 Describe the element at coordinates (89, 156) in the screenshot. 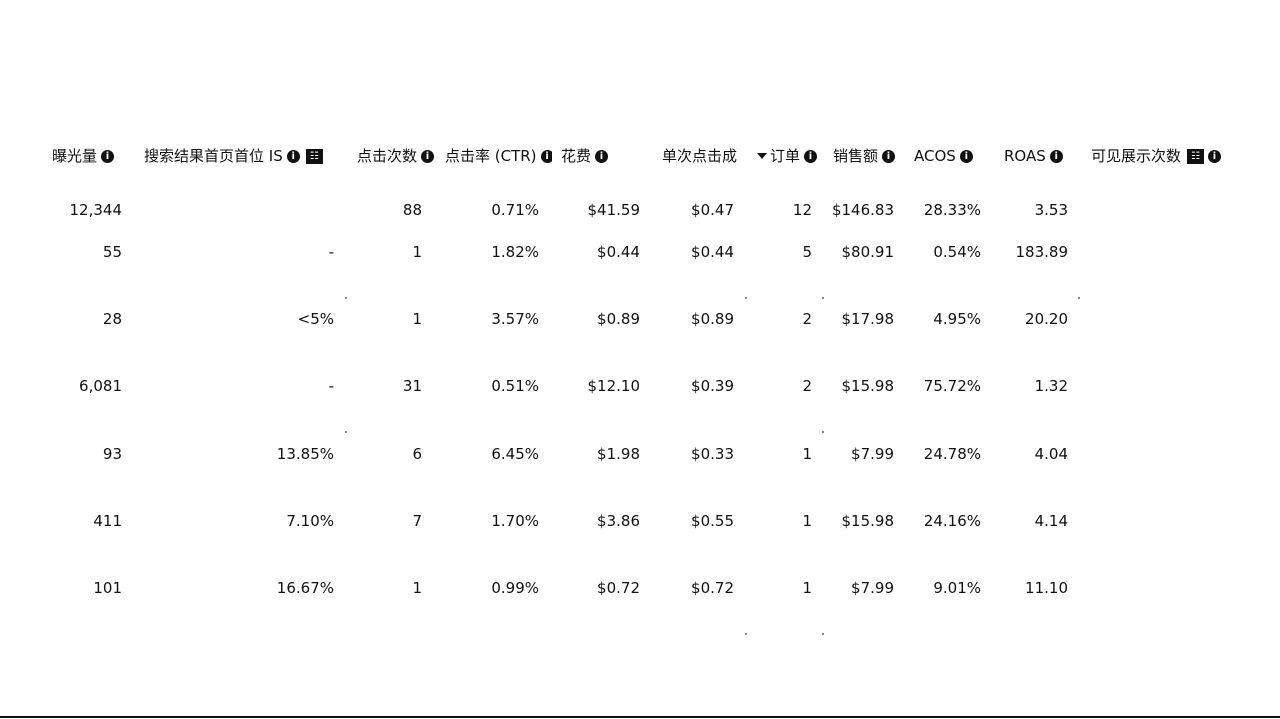

I see `column-header-impressions: 曝光量` at that location.